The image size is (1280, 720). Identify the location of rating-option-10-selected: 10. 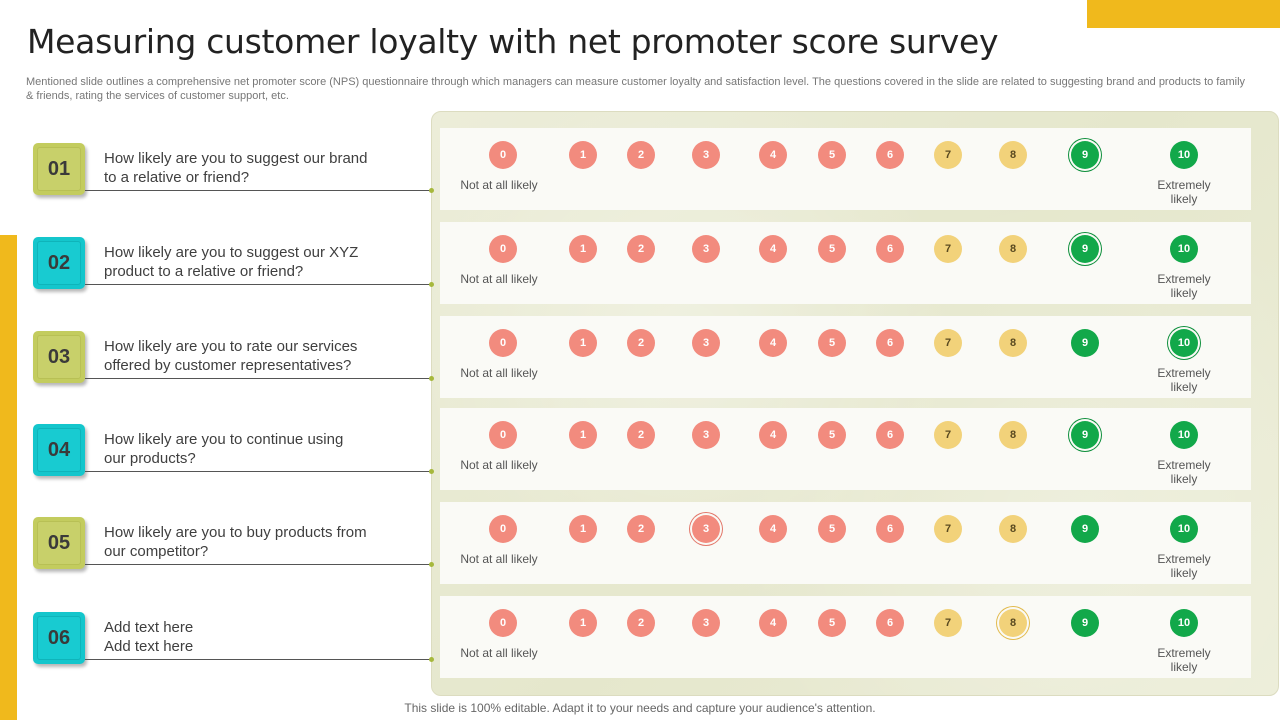
(1184, 343).